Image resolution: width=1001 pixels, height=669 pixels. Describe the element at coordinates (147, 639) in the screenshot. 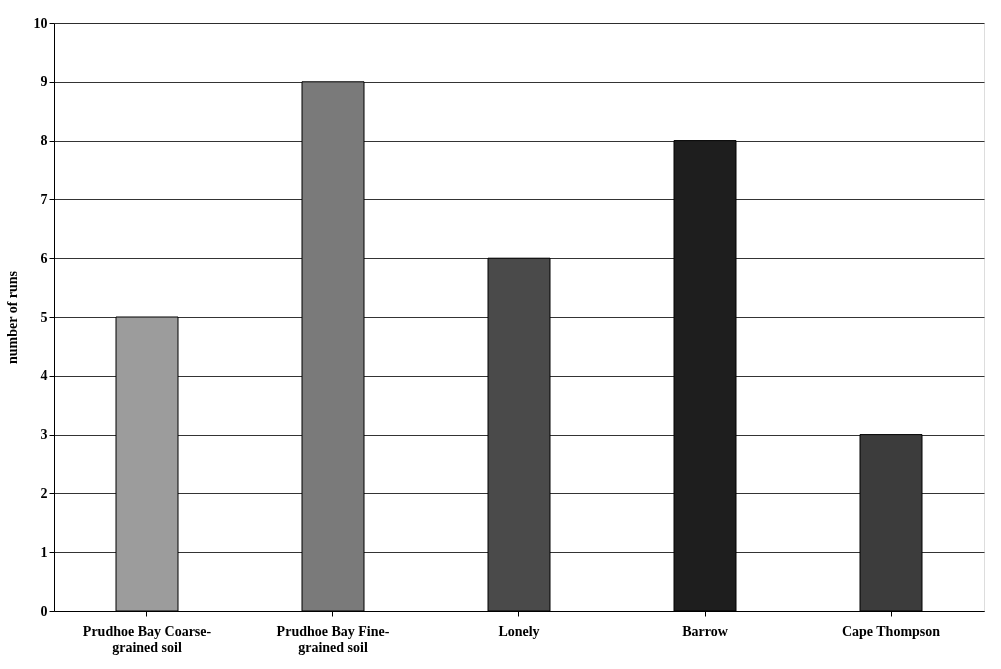

I see `x-tick-label: Prudhoe Bay Coarse-grained soil` at that location.